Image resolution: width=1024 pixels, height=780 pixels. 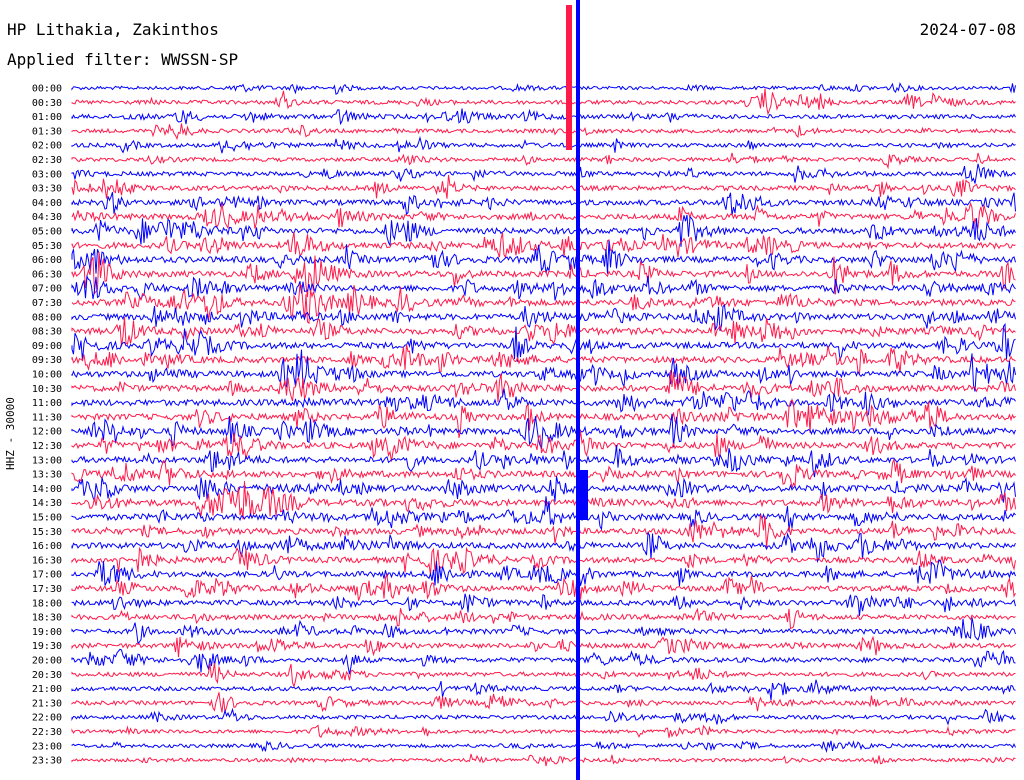 What do you see at coordinates (47, 389) in the screenshot?
I see `row-label: 10:30` at bounding box center [47, 389].